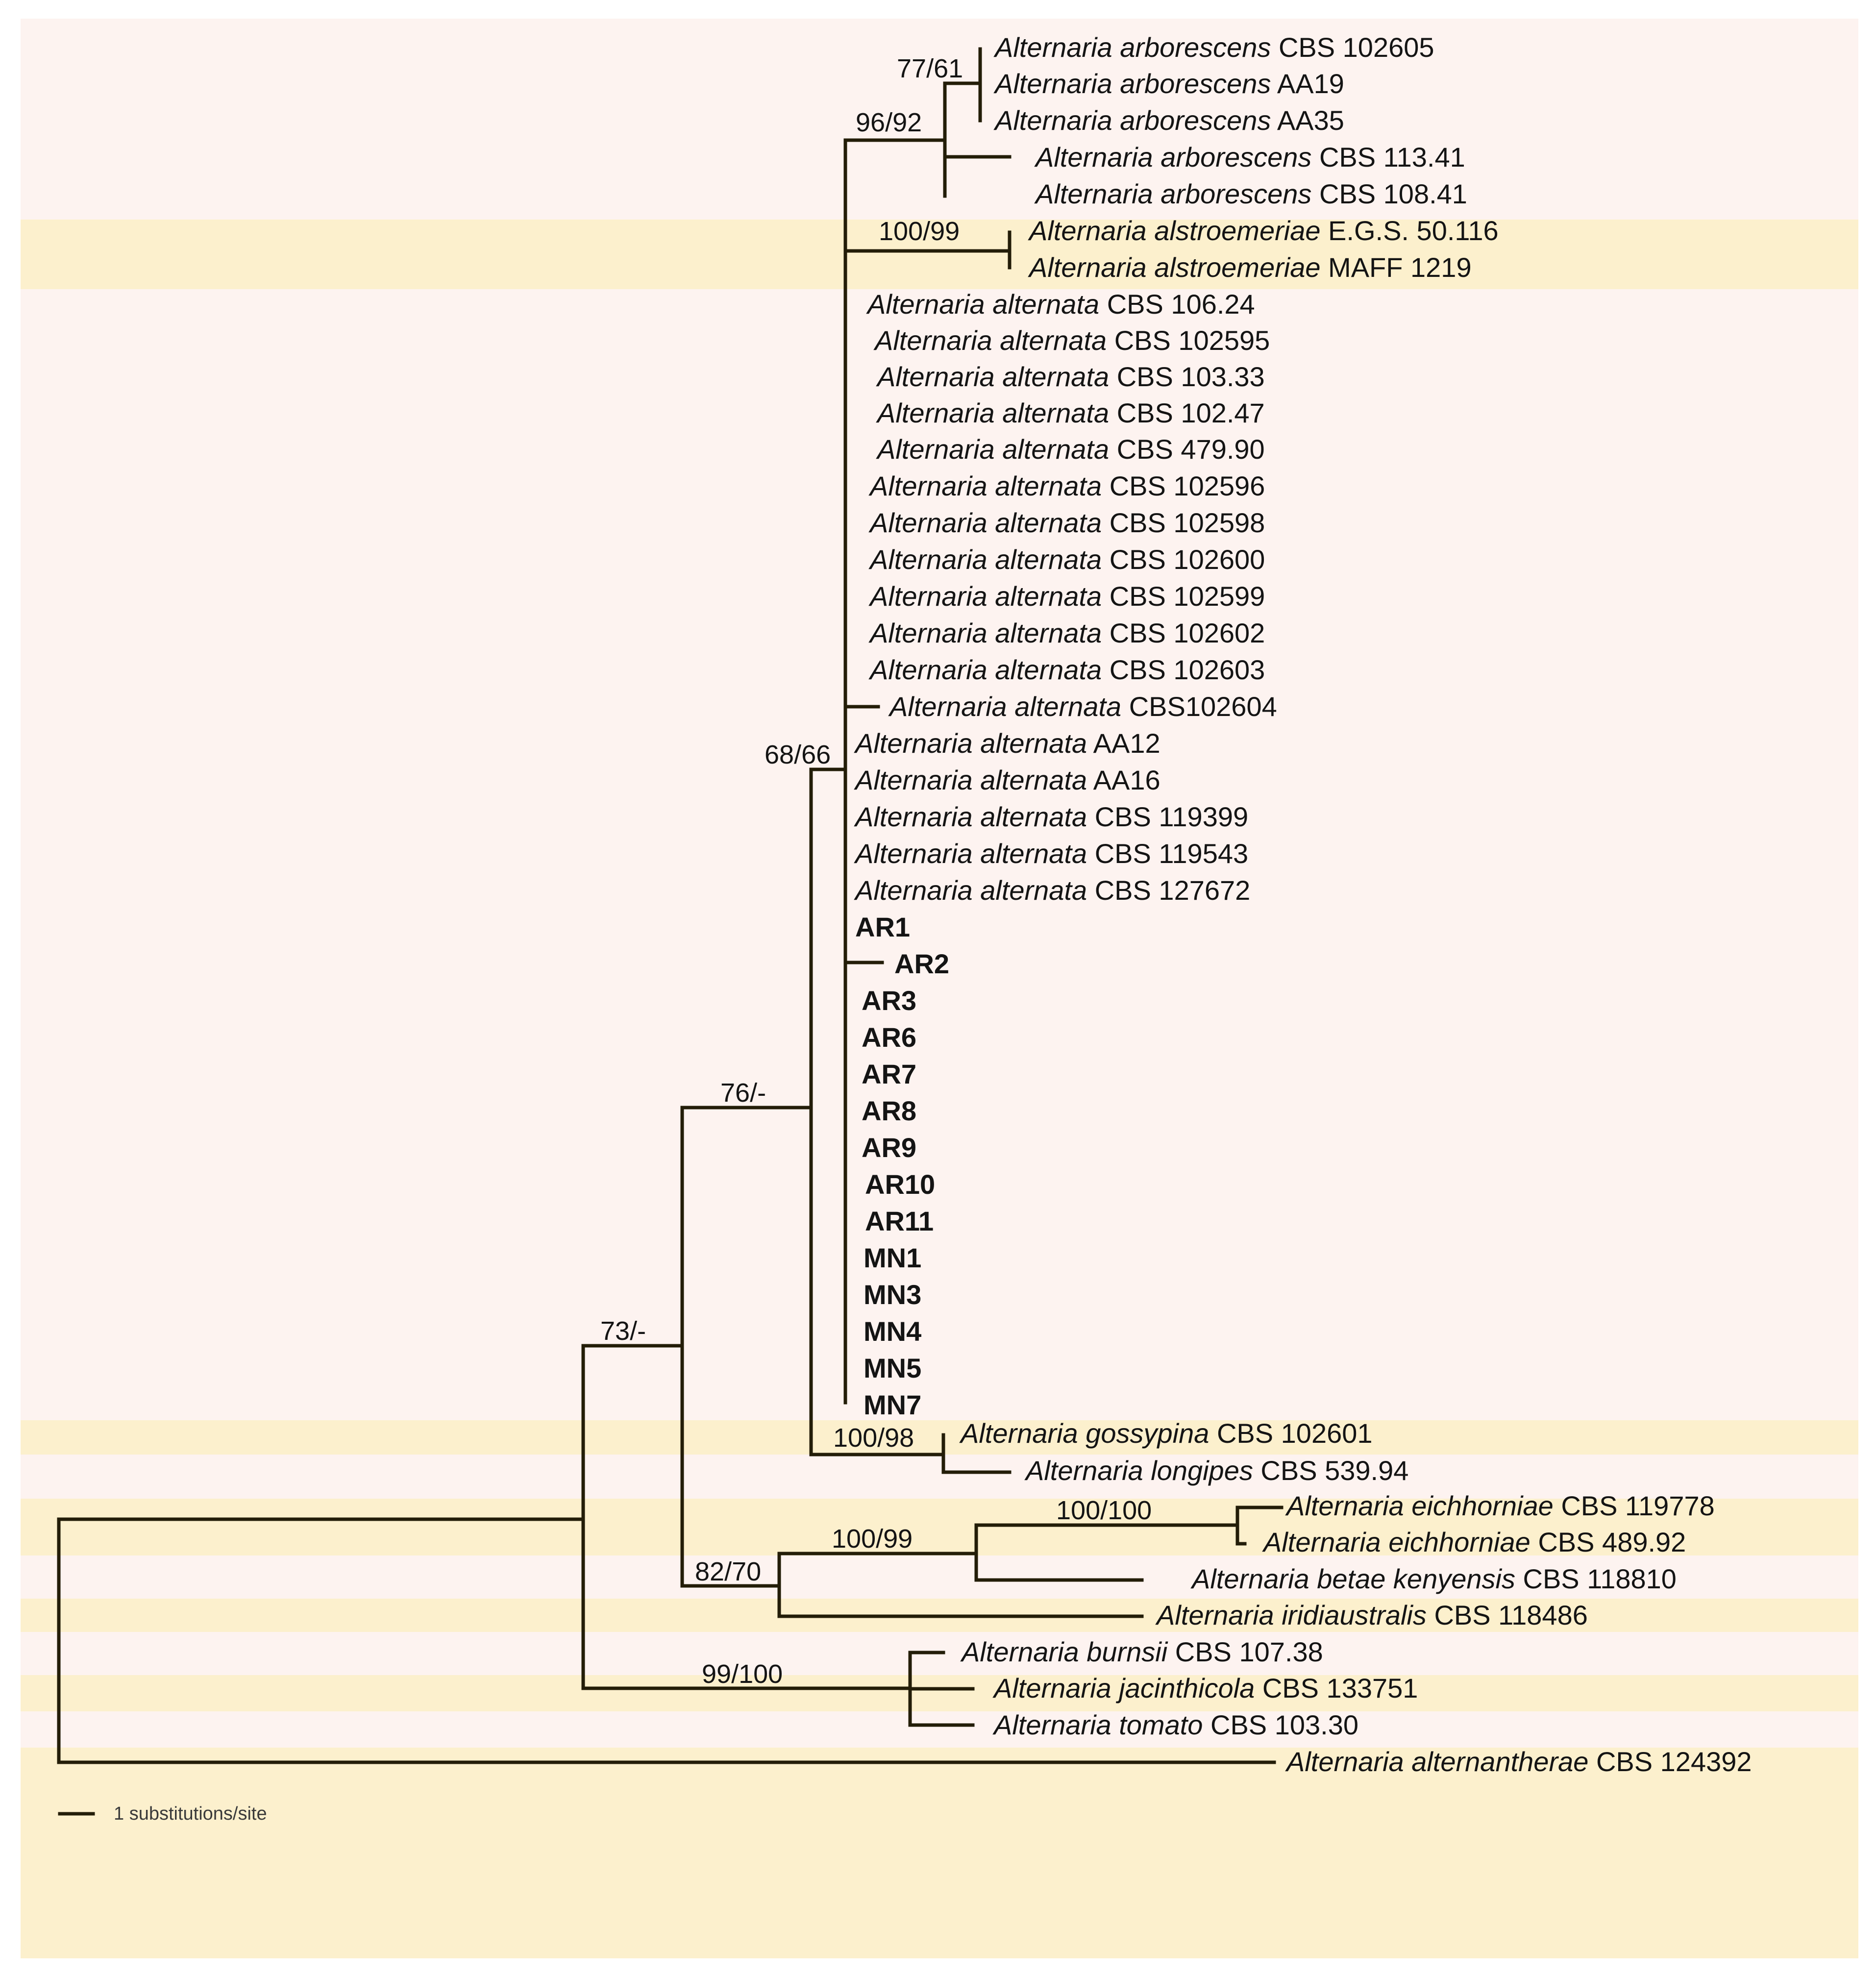 The width and height of the screenshot is (1876, 1975). I want to click on taxon-label: Alternaria tomato CBS 103.30, so click(1175, 1725).